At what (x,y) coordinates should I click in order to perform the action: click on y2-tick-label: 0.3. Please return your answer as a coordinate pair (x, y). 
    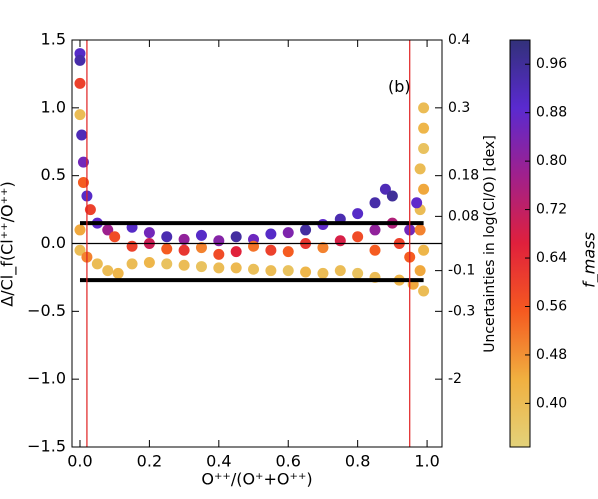
    Looking at the image, I should click on (459, 108).